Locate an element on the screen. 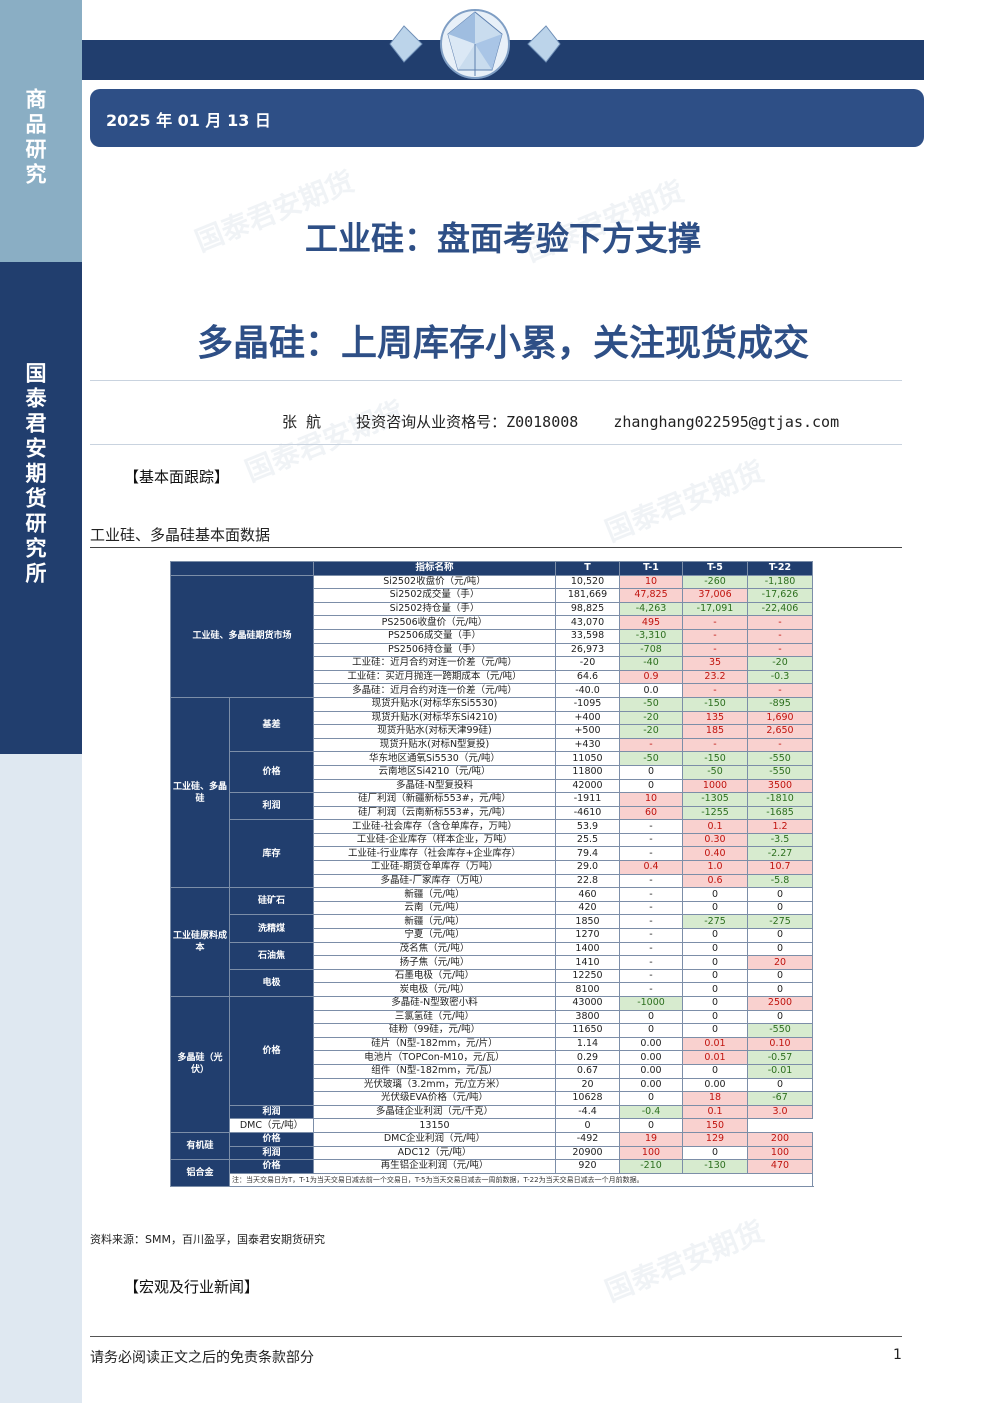 Image resolution: width=992 pixels, height=1403 pixels. table-row: 硅片（N型-182mm，元/片） 1.14 0.00 0.01 0.10 is located at coordinates (492, 1044).